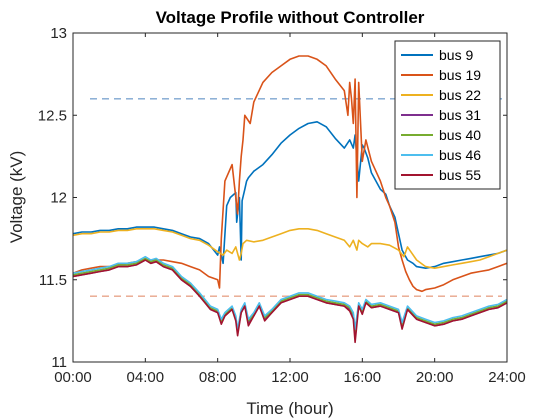 The image size is (560, 420). Describe the element at coordinates (52, 115) in the screenshot. I see `y-tick-label: 12.5` at that location.